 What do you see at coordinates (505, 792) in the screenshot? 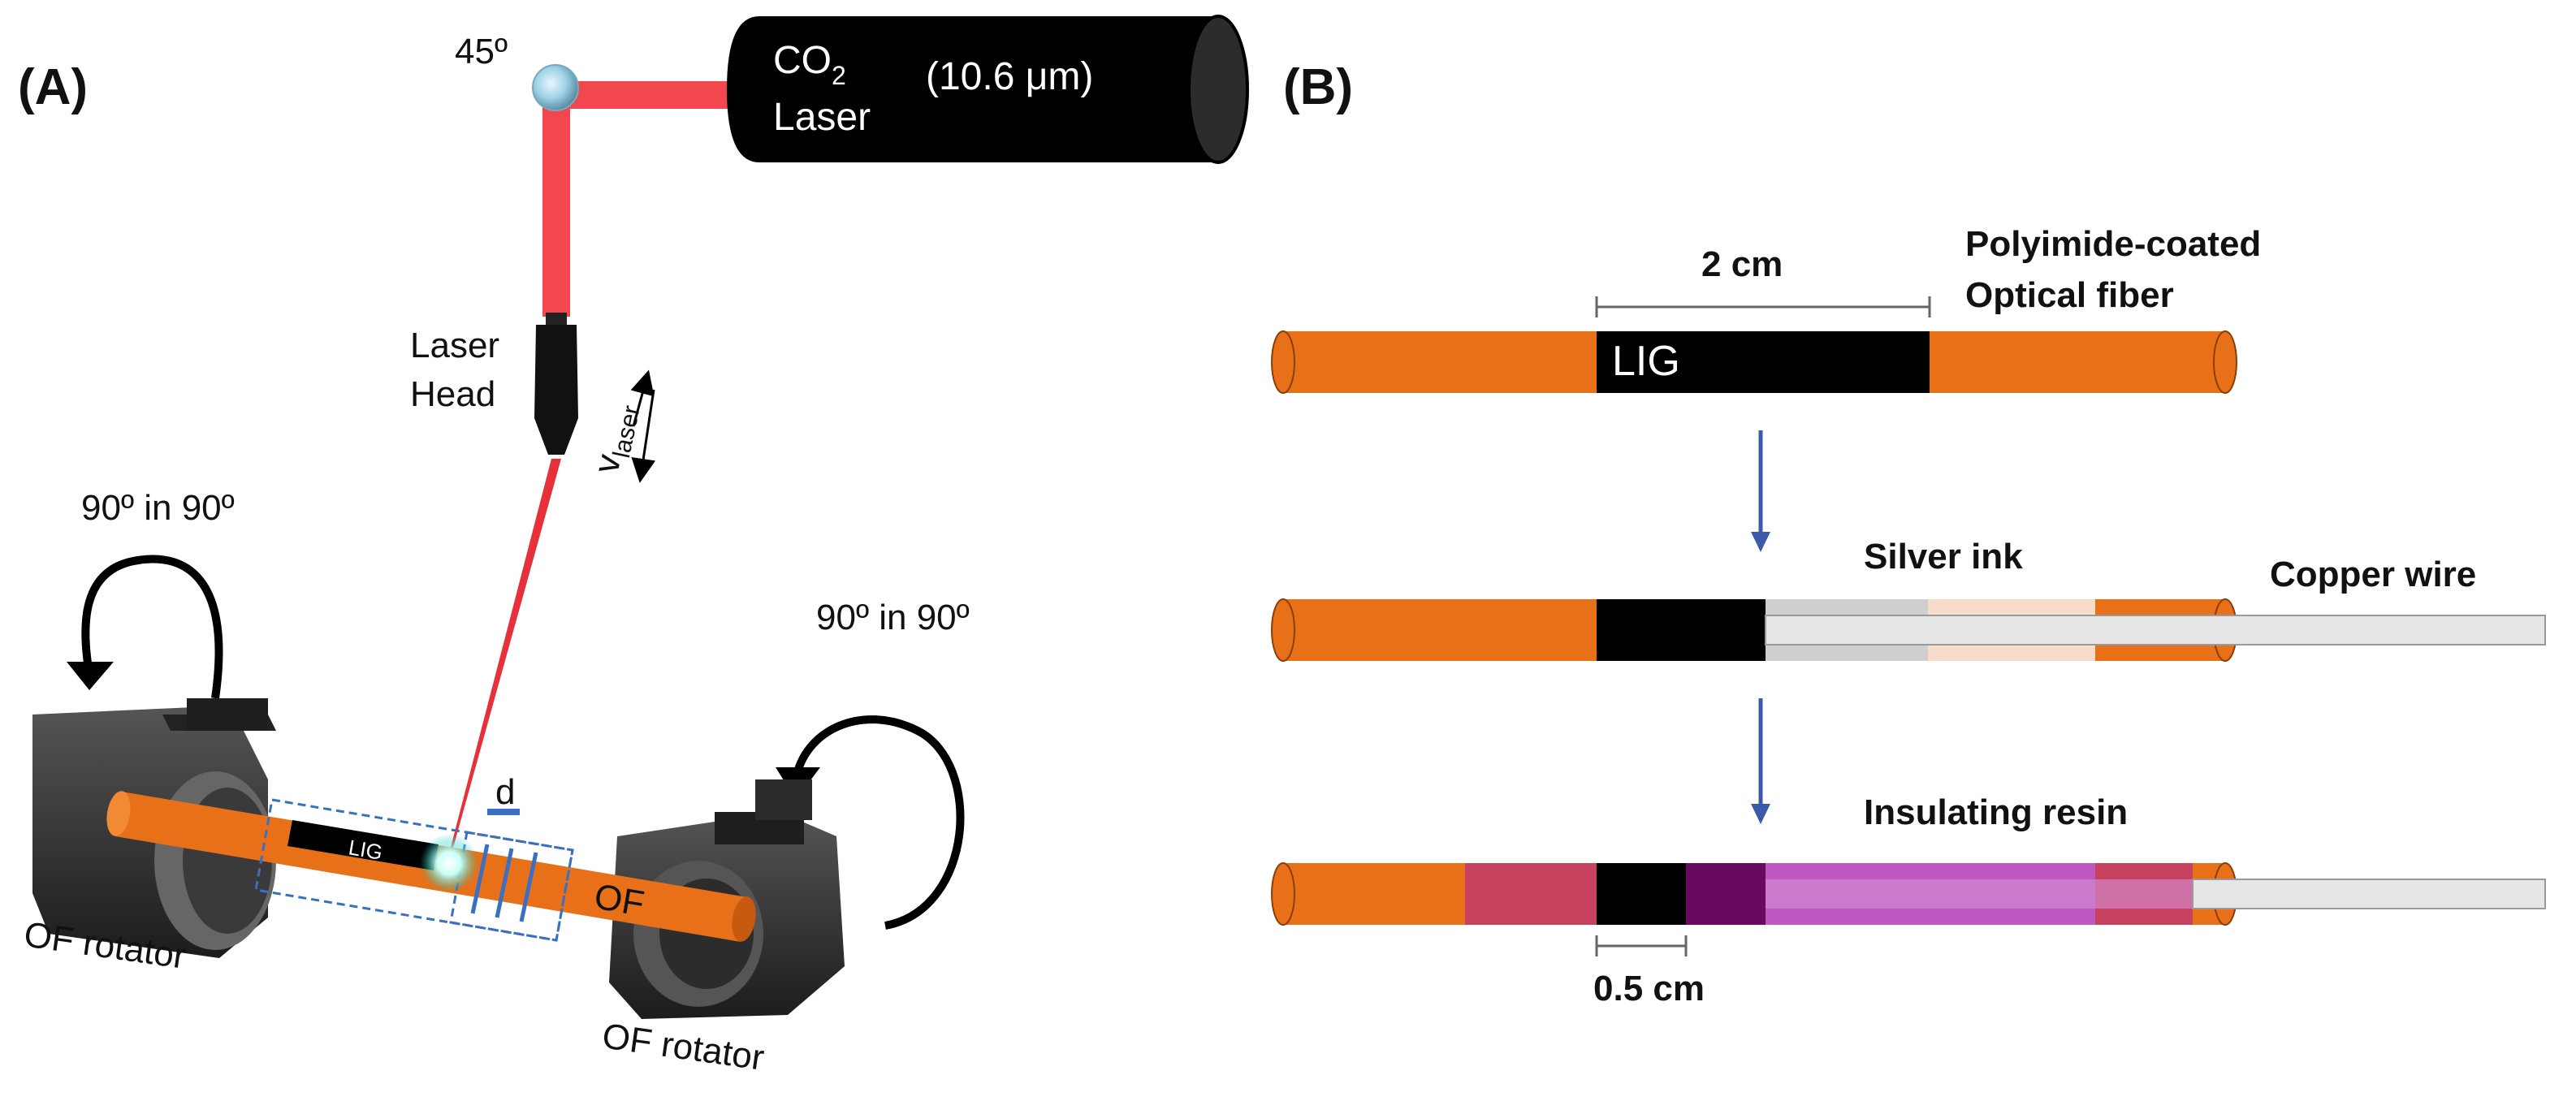
I see `distance-label: d` at bounding box center [505, 792].